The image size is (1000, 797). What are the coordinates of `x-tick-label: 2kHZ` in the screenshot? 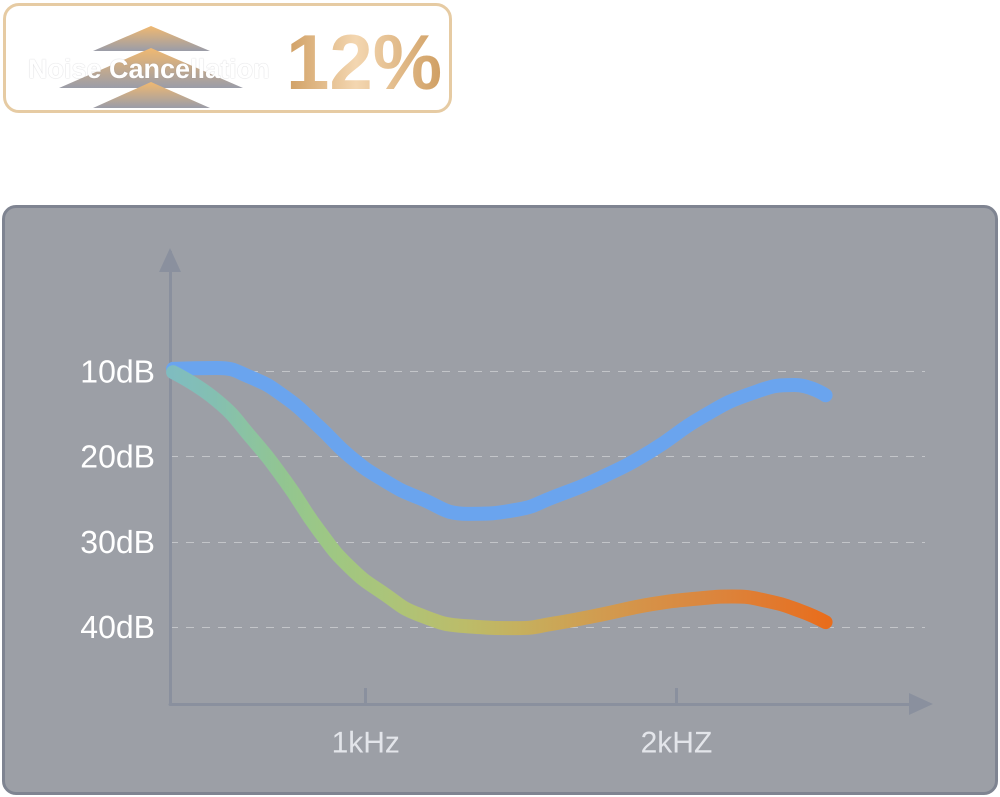 It's located at (676, 743).